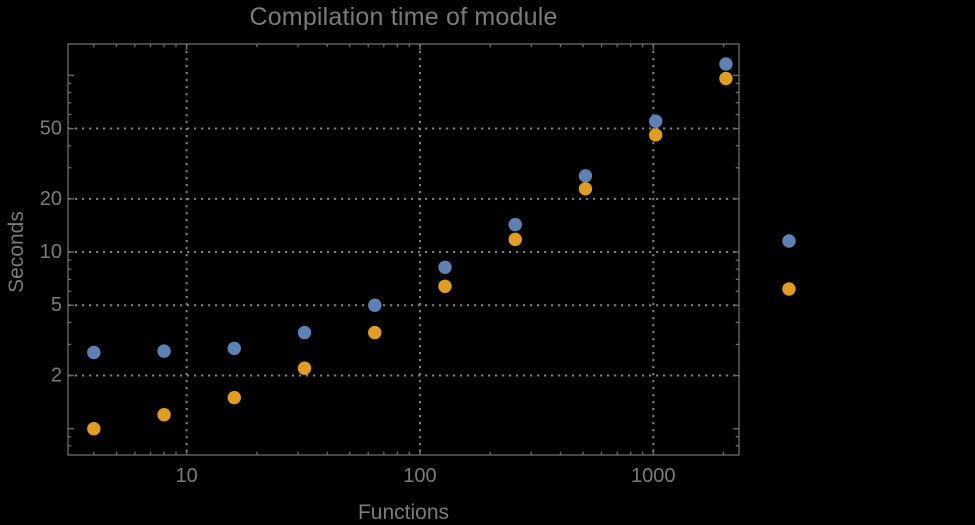 The height and width of the screenshot is (525, 975). Describe the element at coordinates (653, 476) in the screenshot. I see `x-tick-label: 1000` at that location.